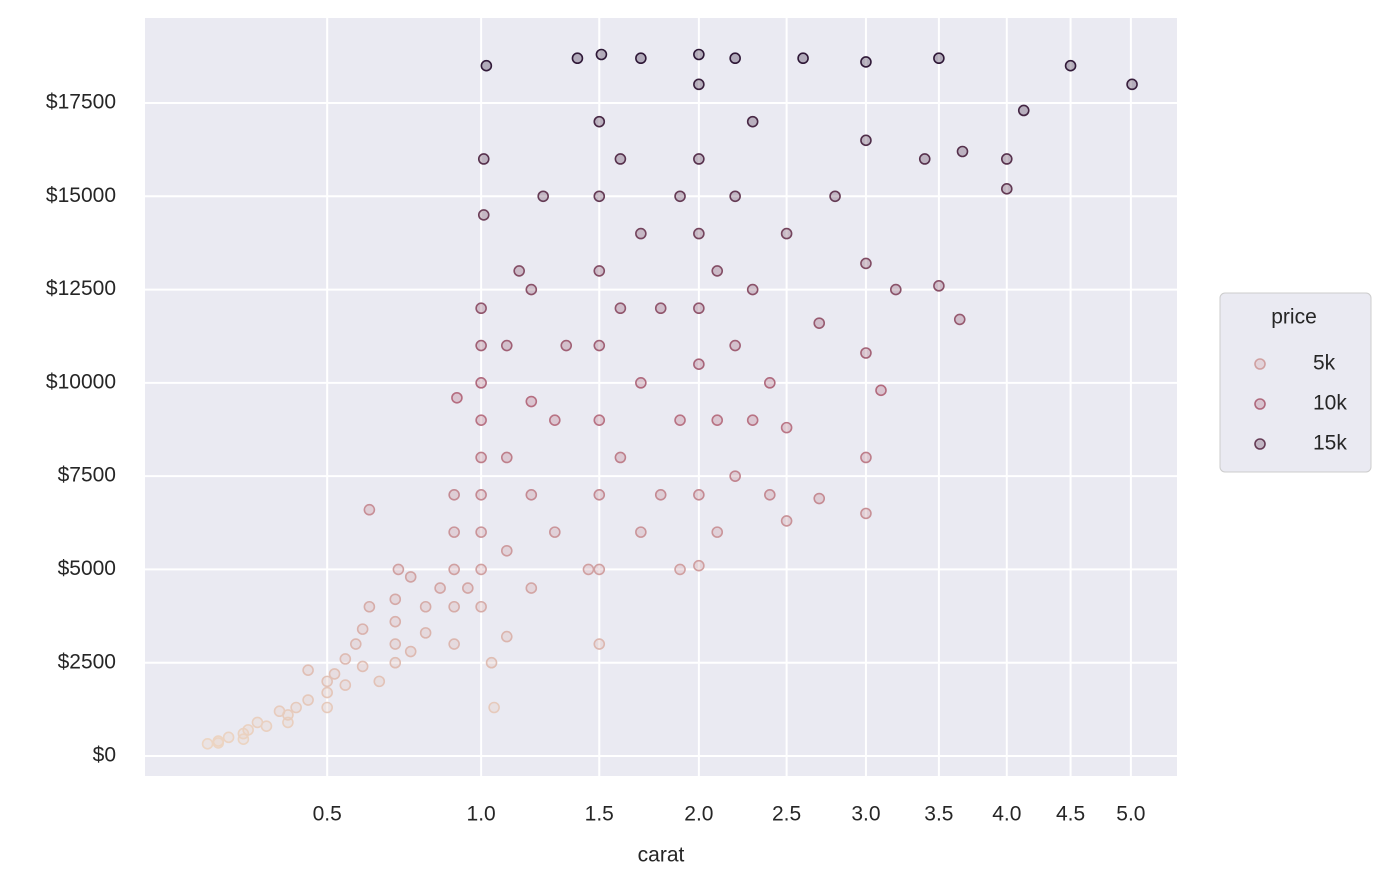 The height and width of the screenshot is (895, 1375). I want to click on x-axis-label: carat, so click(661, 855).